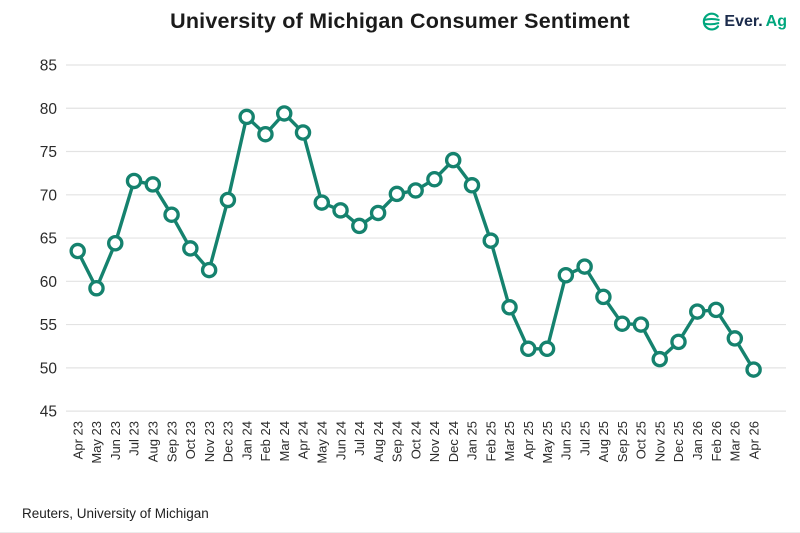 The width and height of the screenshot is (800, 533). Describe the element at coordinates (265, 441) in the screenshot. I see `x-tick-label: Feb 24` at that location.